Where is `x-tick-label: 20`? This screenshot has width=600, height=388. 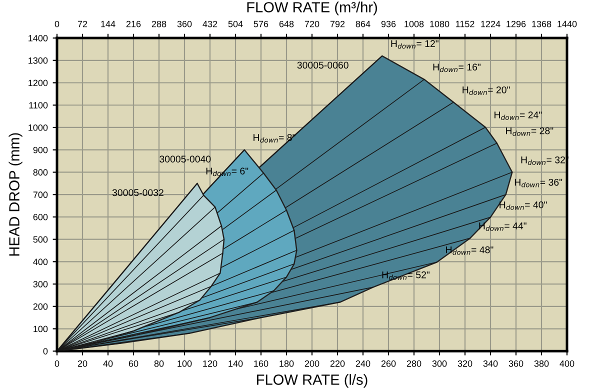 x-tick-label: 20 is located at coordinates (83, 363).